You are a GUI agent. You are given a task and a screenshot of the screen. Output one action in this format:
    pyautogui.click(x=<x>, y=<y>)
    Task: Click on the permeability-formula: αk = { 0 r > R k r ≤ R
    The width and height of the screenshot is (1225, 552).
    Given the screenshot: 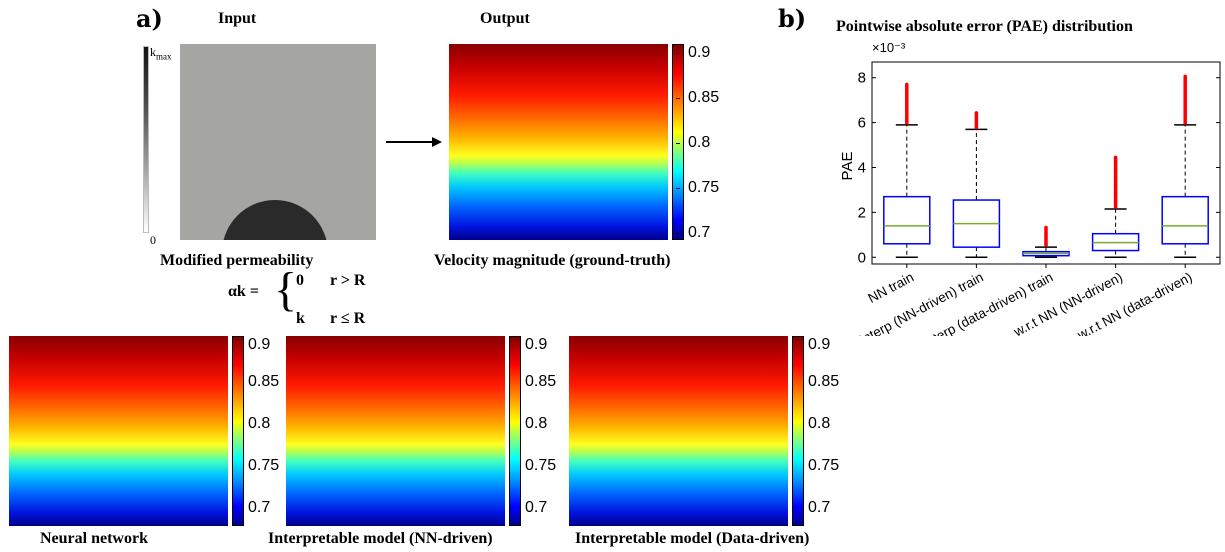 What is the action you would take?
    pyautogui.click(x=318, y=299)
    